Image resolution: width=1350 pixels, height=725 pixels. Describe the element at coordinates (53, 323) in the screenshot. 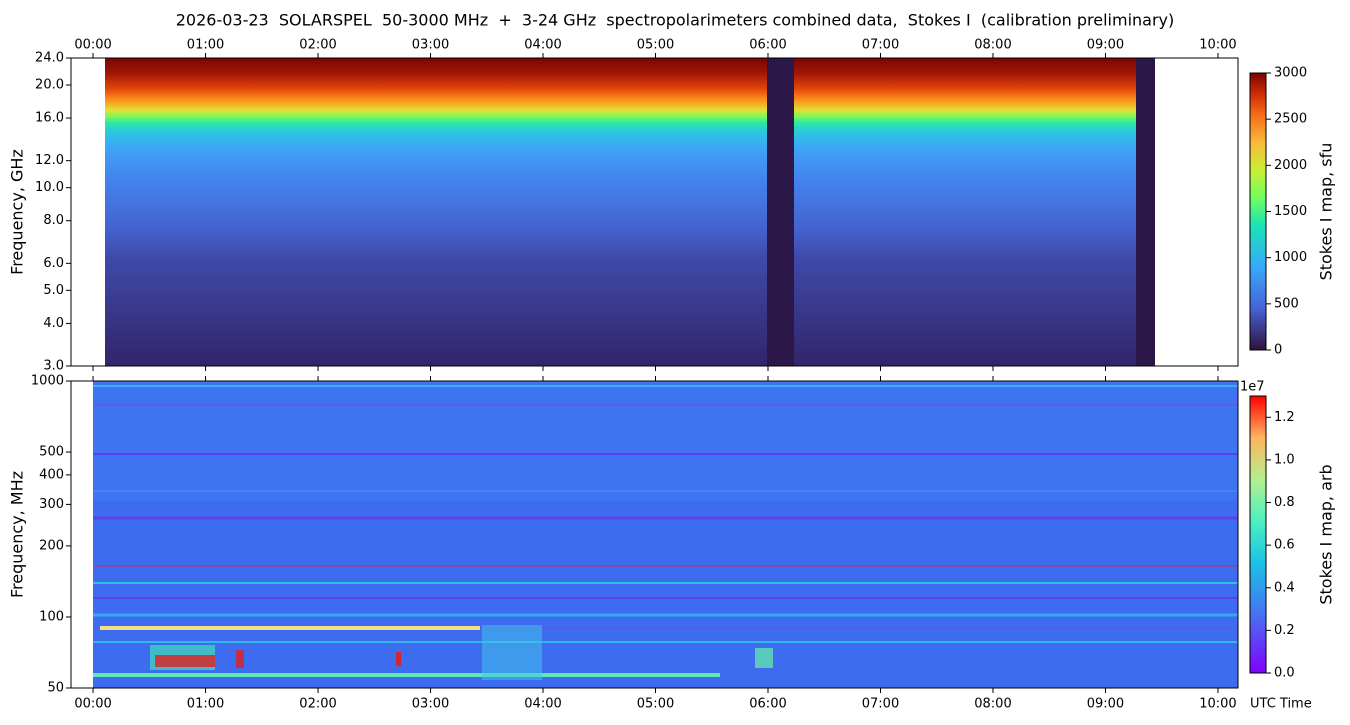

I see `y-tick-label: 4.0` at that location.